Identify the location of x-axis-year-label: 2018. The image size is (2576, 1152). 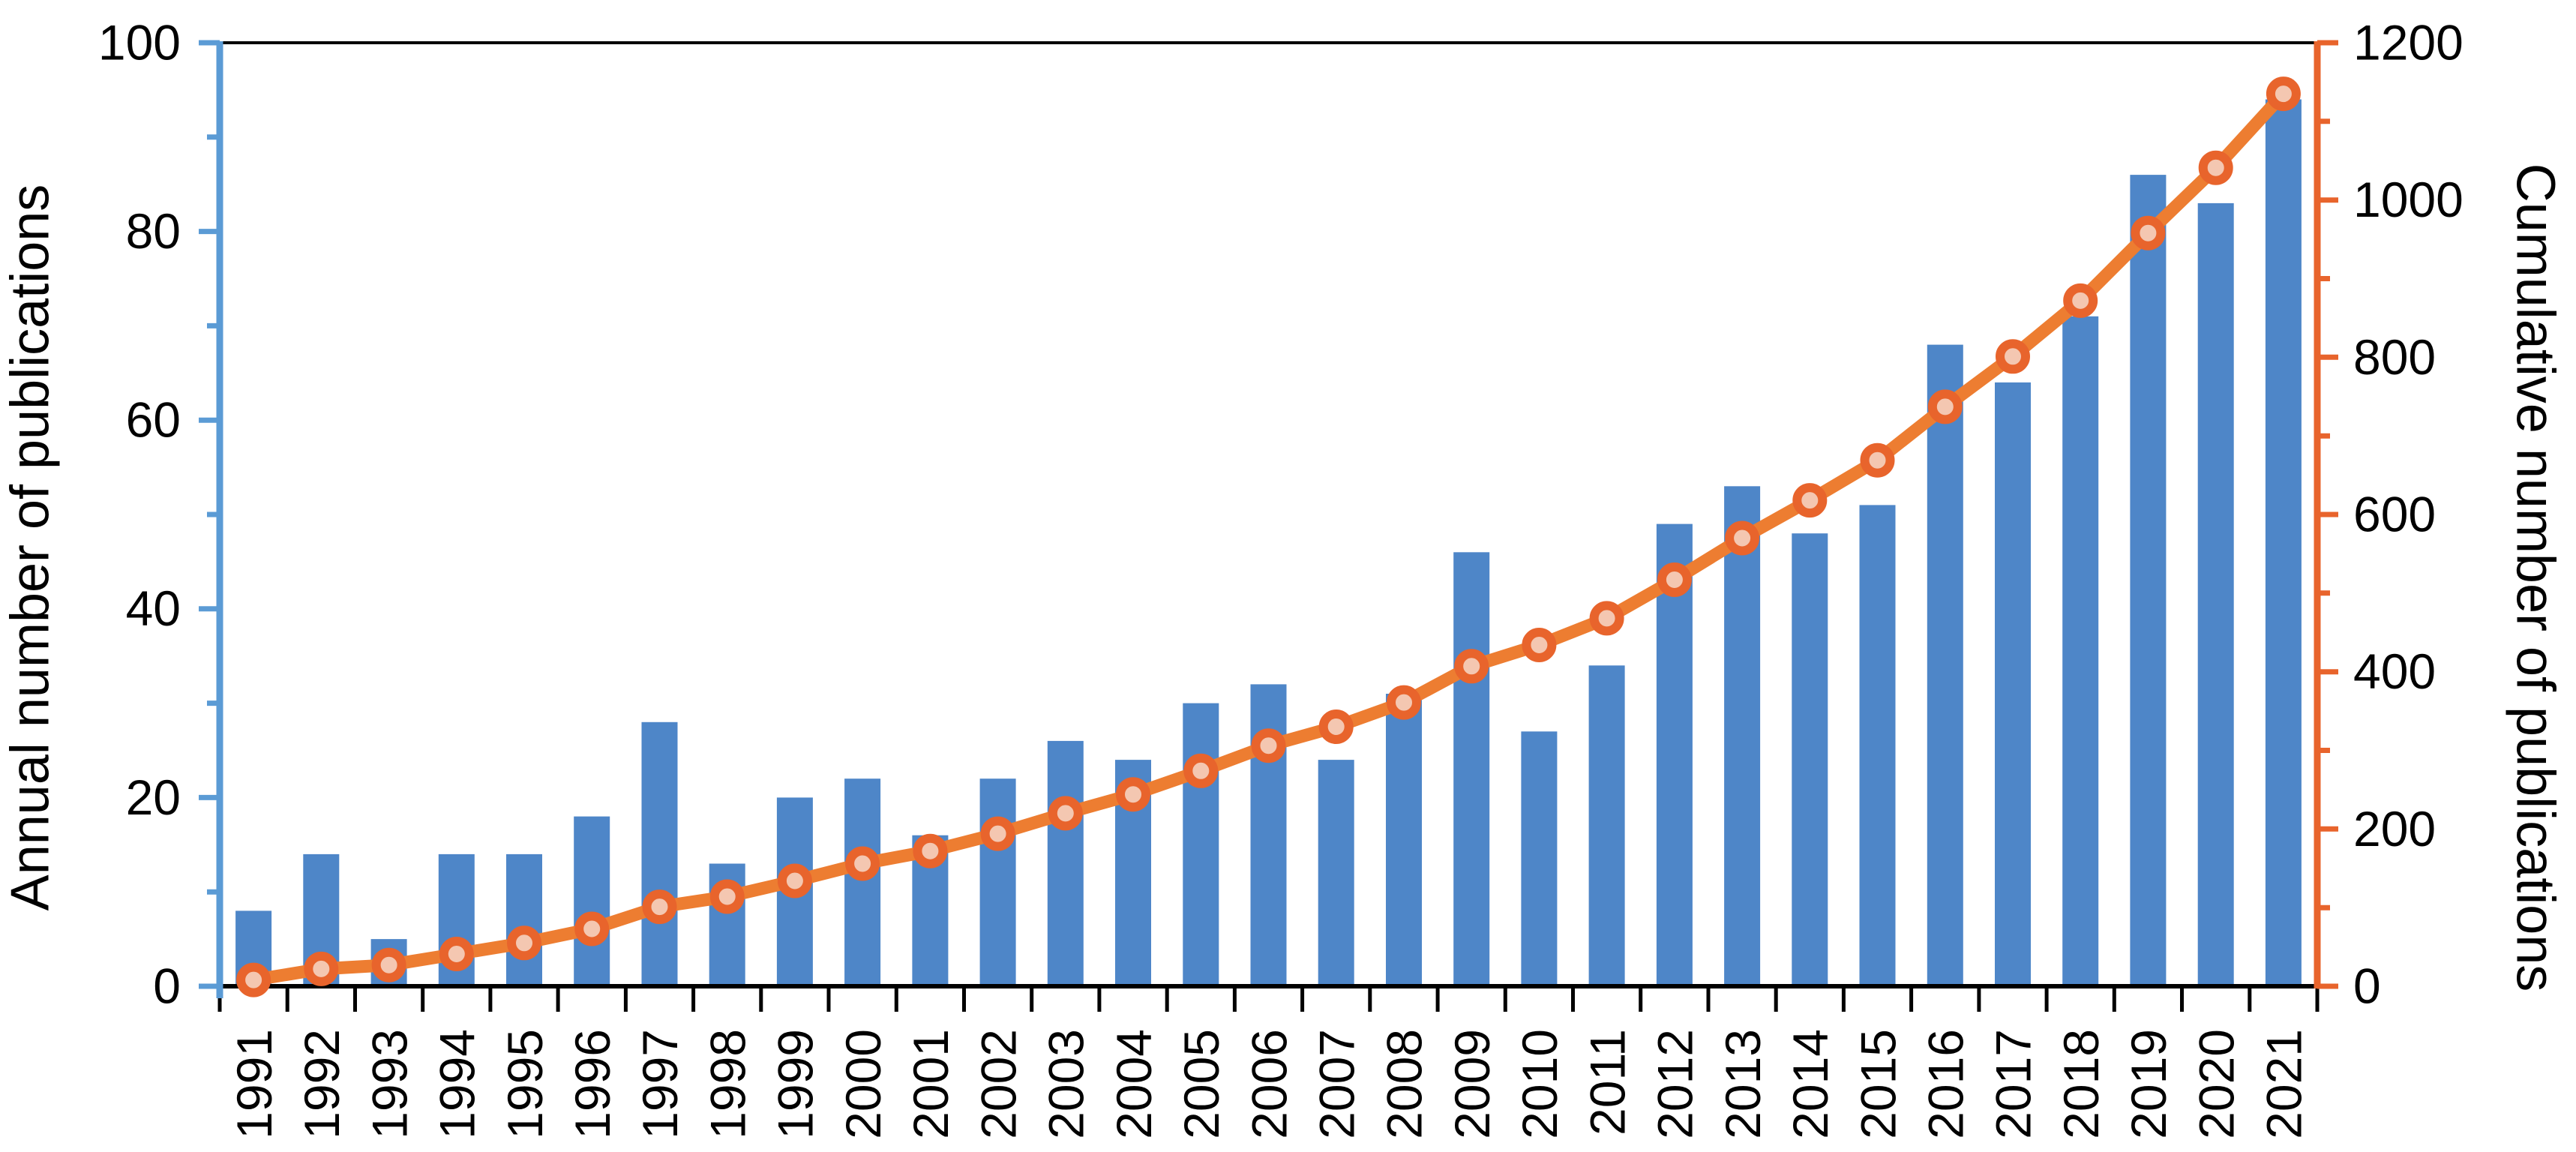
(2081, 1084).